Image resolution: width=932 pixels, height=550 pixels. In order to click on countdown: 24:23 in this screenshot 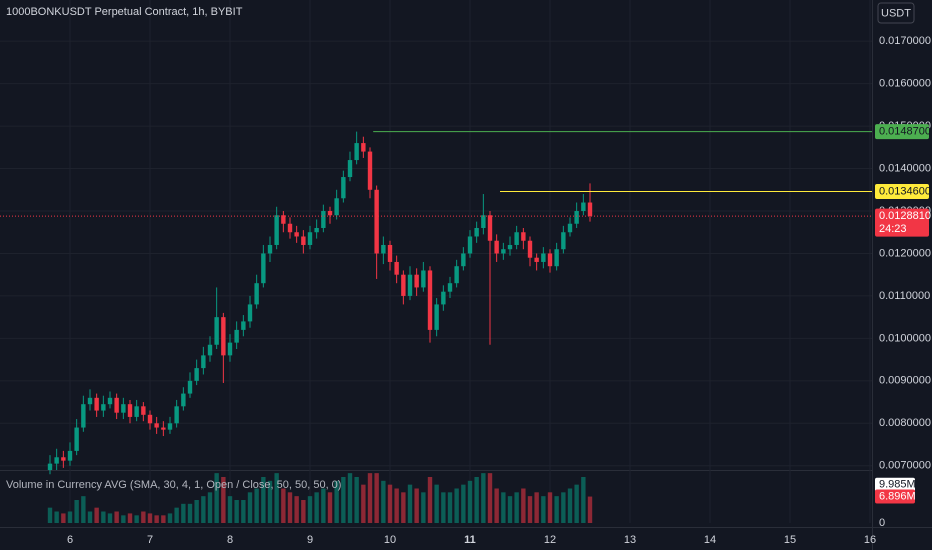, I will do `click(893, 229)`.